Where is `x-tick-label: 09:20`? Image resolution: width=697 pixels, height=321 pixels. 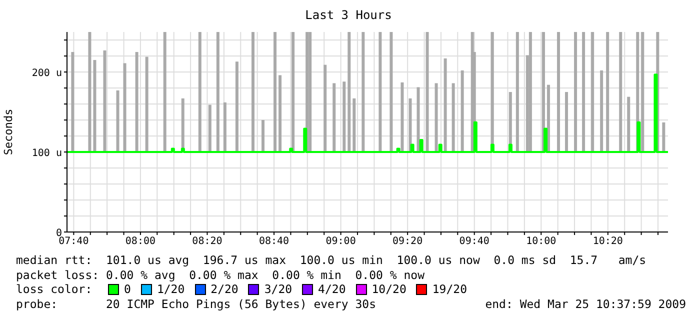 x-tick-label: 09:20 is located at coordinates (407, 242).